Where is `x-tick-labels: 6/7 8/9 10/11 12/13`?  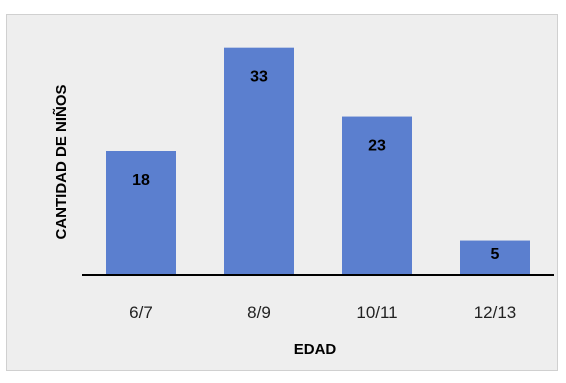
x-tick-labels: 6/7 8/9 10/11 12/13 is located at coordinates (322, 312).